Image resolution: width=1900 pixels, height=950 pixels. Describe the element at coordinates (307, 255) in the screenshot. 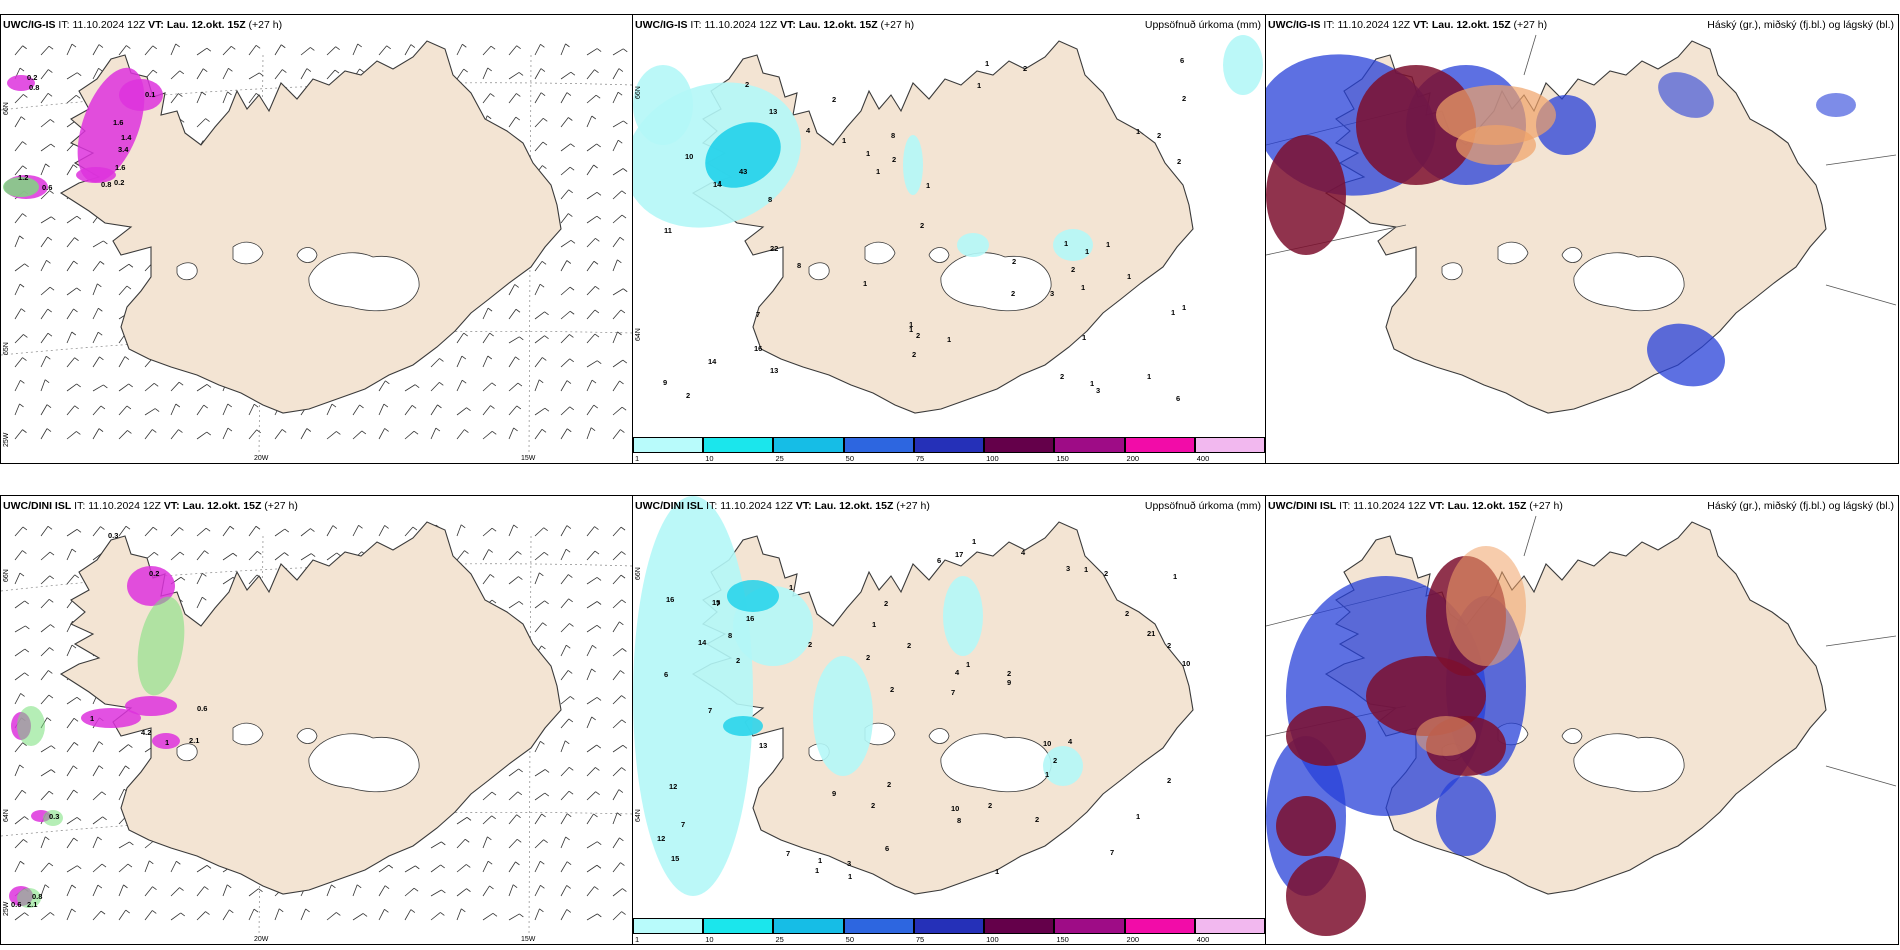

I see `glacier-hofsjokull` at that location.